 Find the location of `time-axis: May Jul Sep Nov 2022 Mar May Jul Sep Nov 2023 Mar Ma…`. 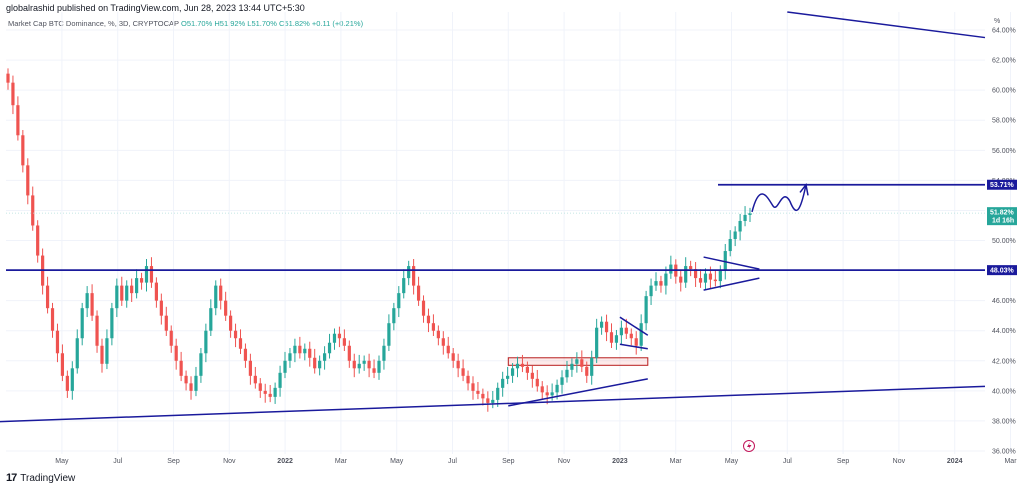

time-axis: May Jul Sep Nov 2022 Mar May Jul Sep Nov 2023 Mar Ma… is located at coordinates (536, 461).